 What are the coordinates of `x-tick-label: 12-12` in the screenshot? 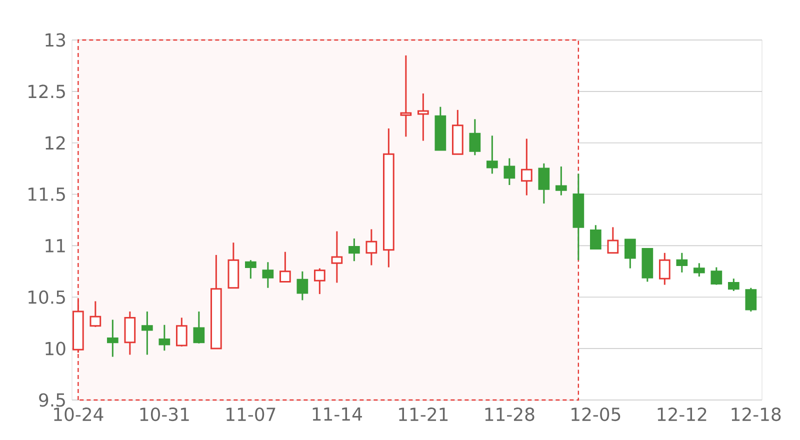 It's located at (682, 414).